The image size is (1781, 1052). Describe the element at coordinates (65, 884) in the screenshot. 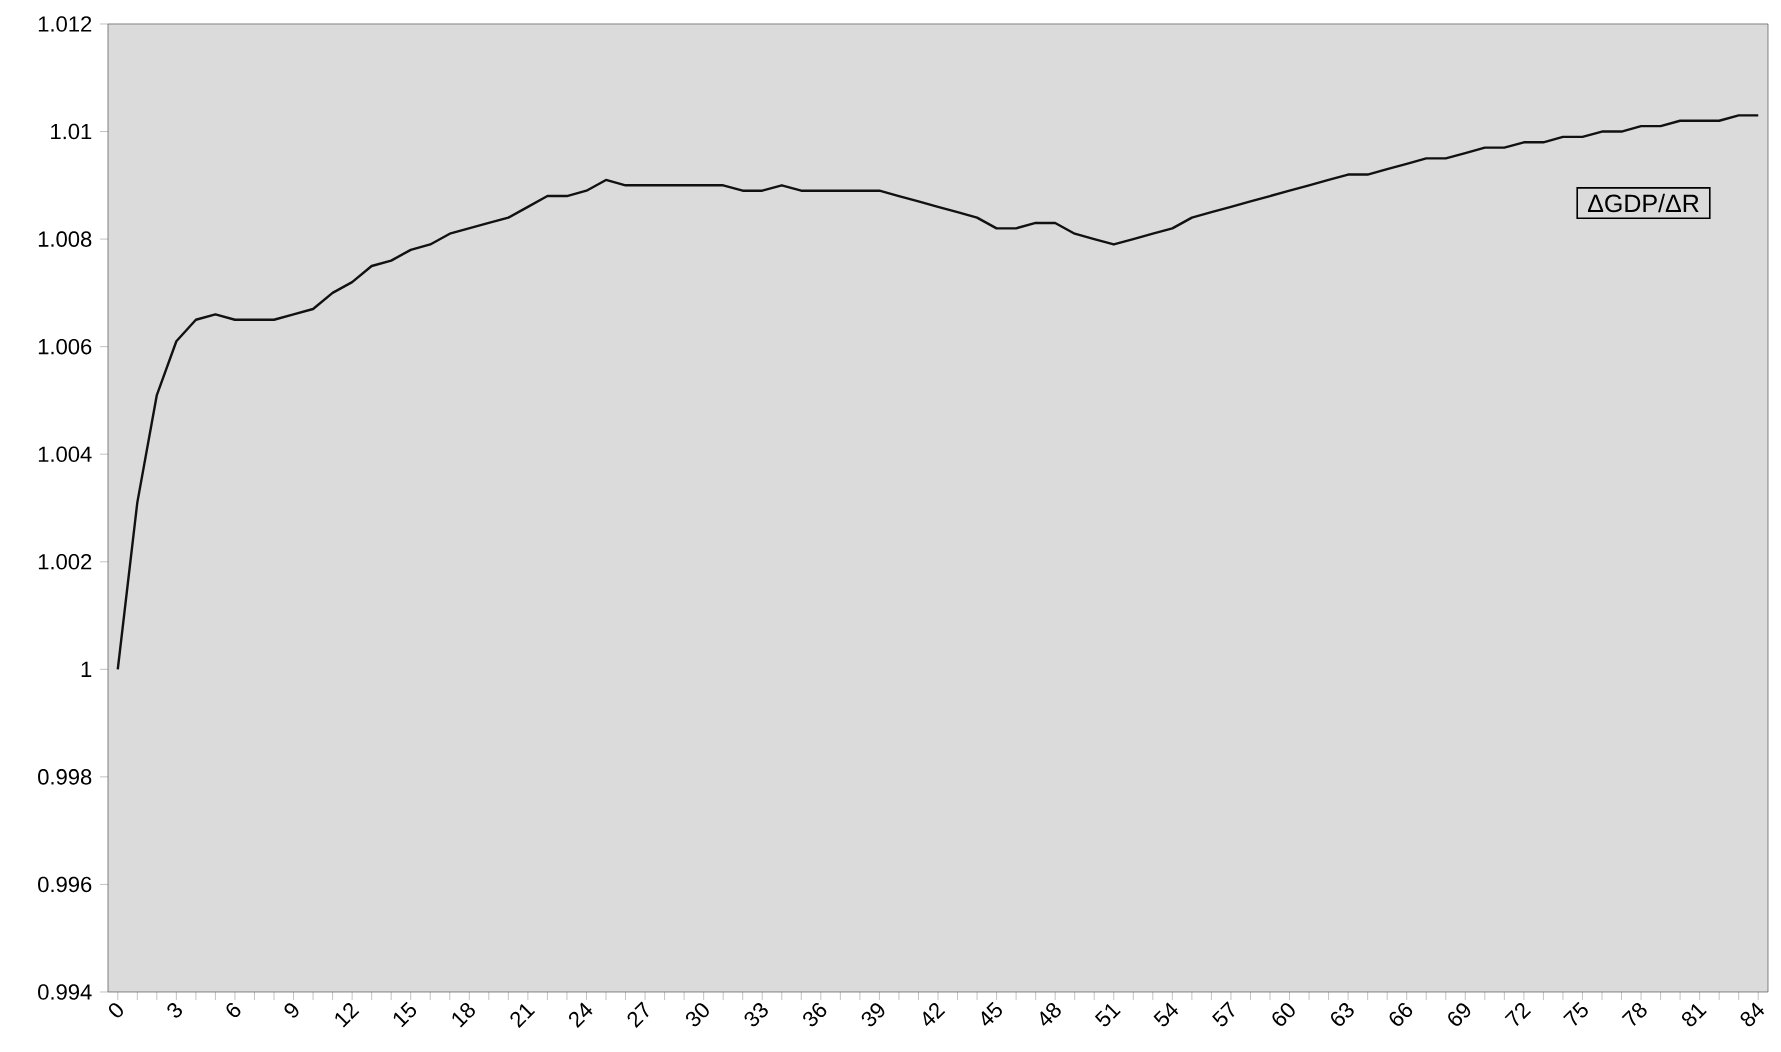

I see `y-tick-label: 0.996` at that location.